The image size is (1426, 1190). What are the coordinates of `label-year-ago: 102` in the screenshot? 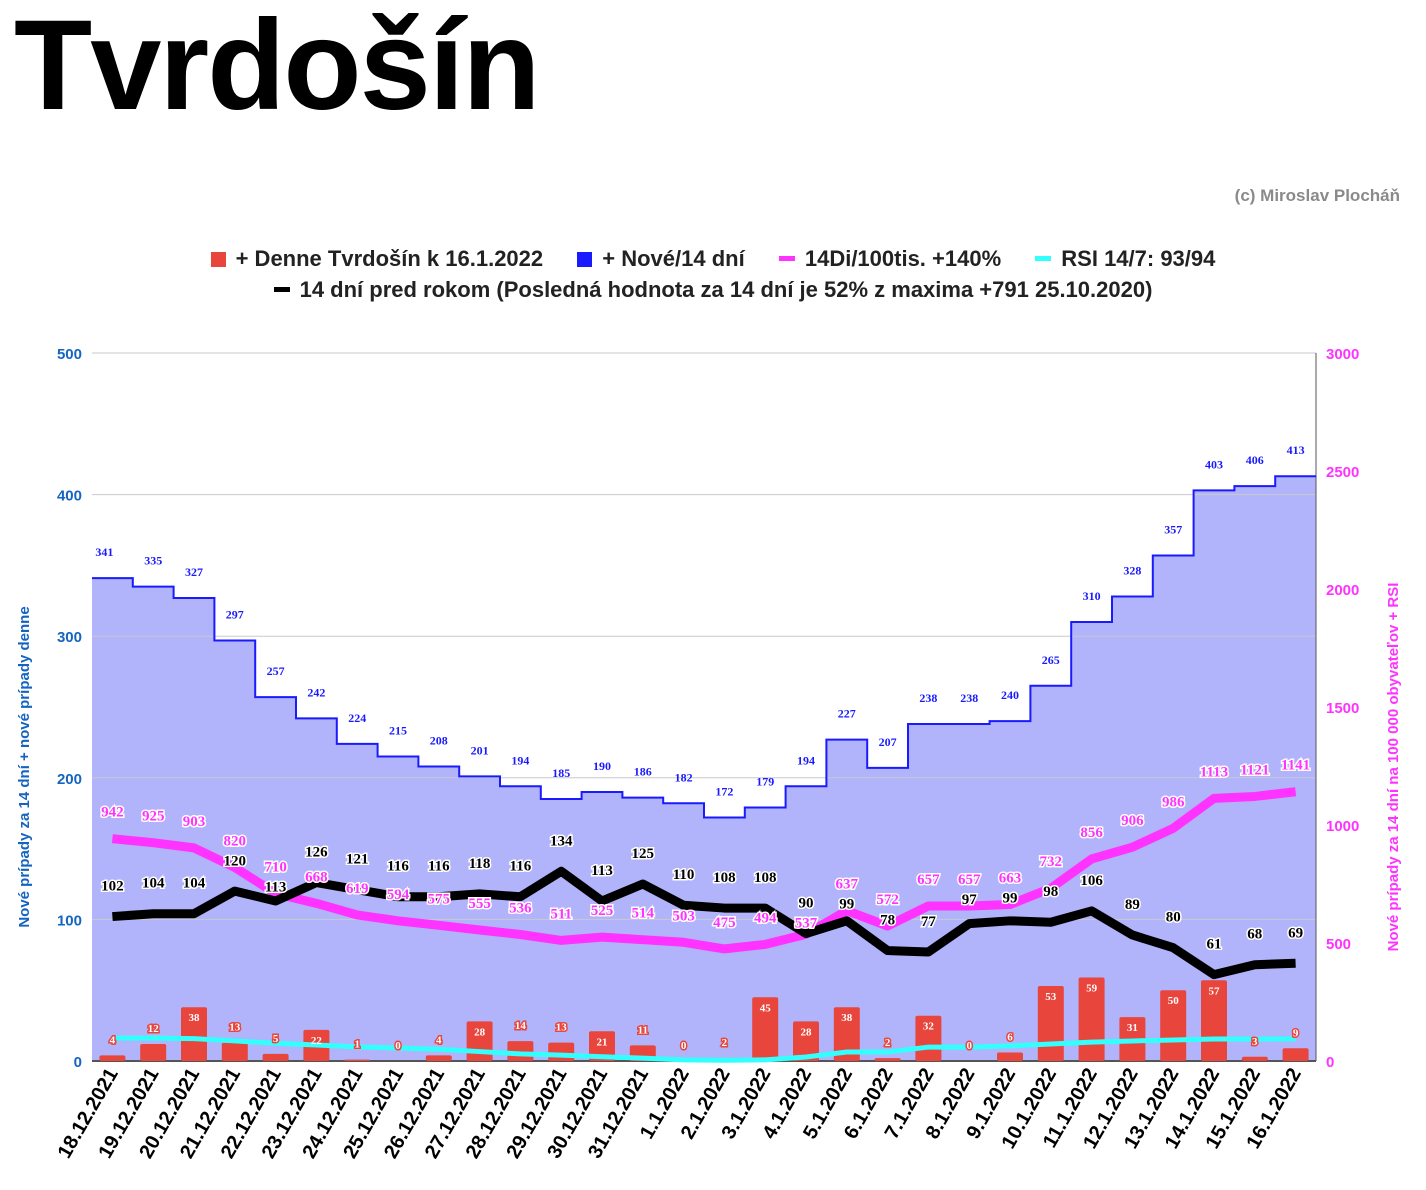 It's located at (112, 887).